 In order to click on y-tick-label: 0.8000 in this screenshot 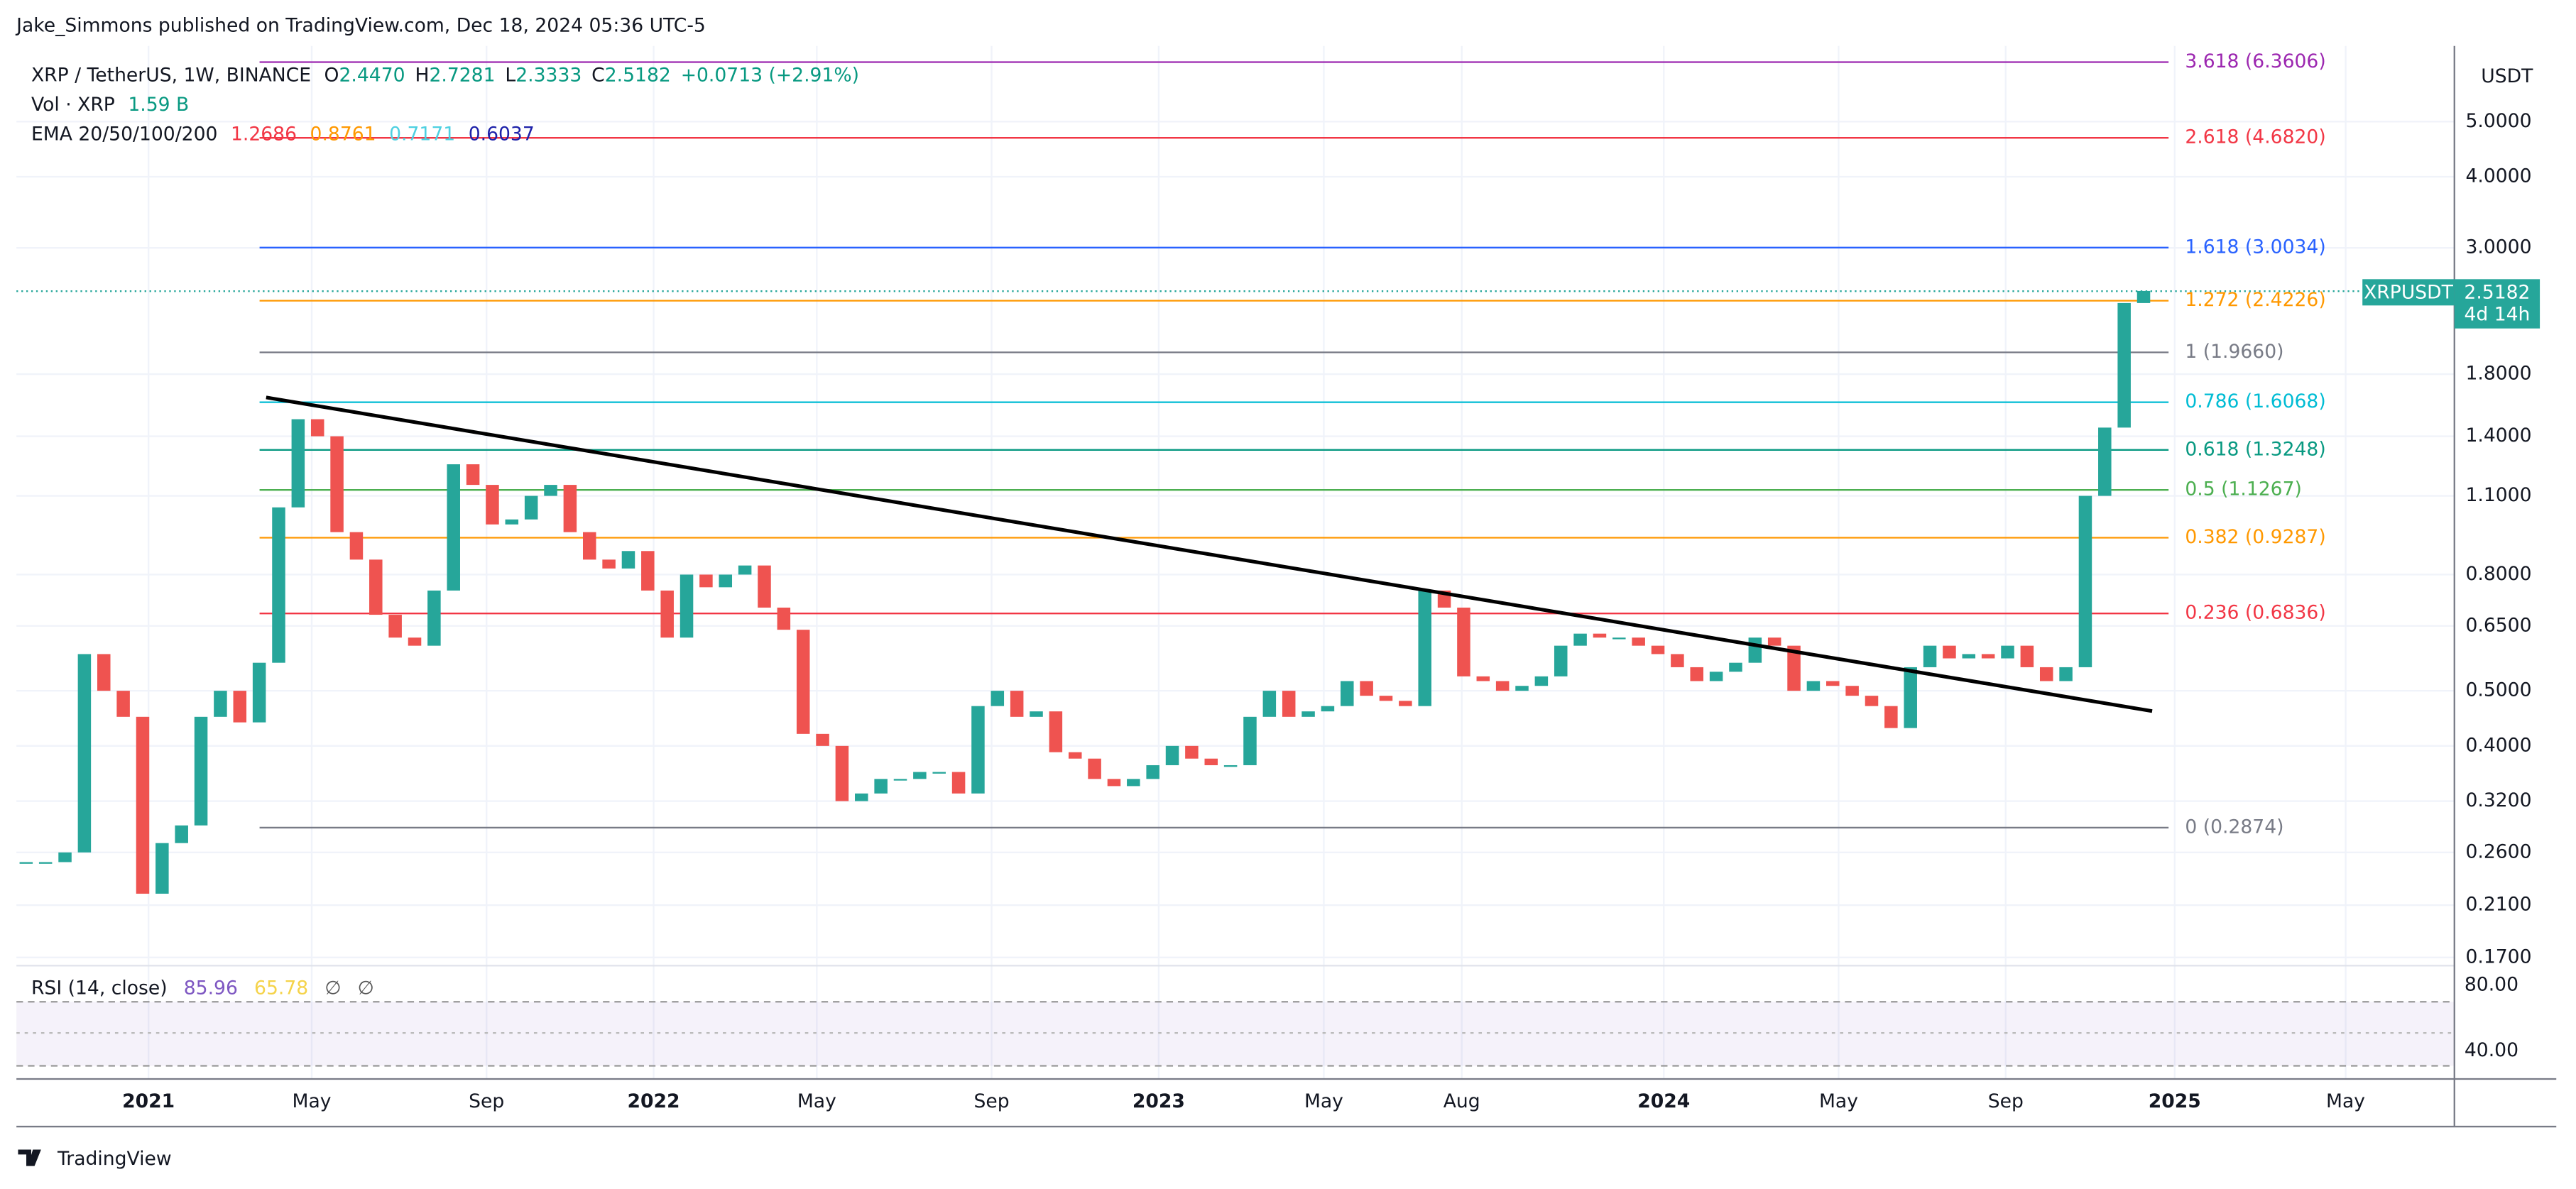, I will do `click(2498, 574)`.